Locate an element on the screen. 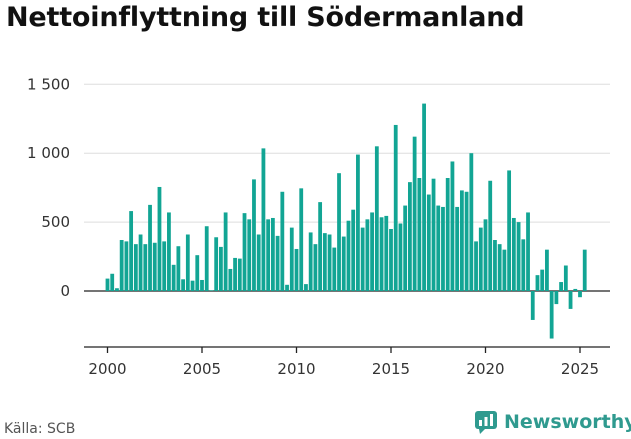 This screenshot has width=631, height=439. y-tick-label: 0 is located at coordinates (65, 291).